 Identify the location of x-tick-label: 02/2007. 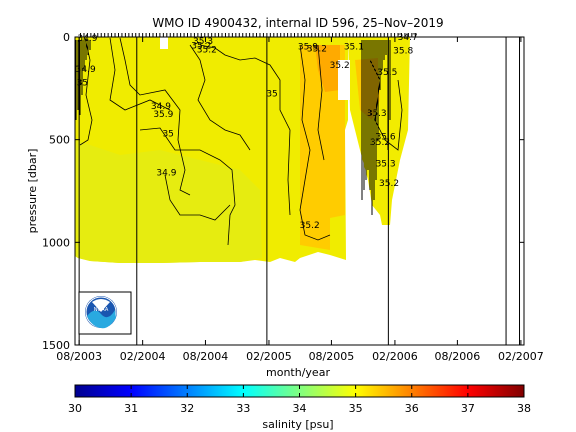
(521, 356).